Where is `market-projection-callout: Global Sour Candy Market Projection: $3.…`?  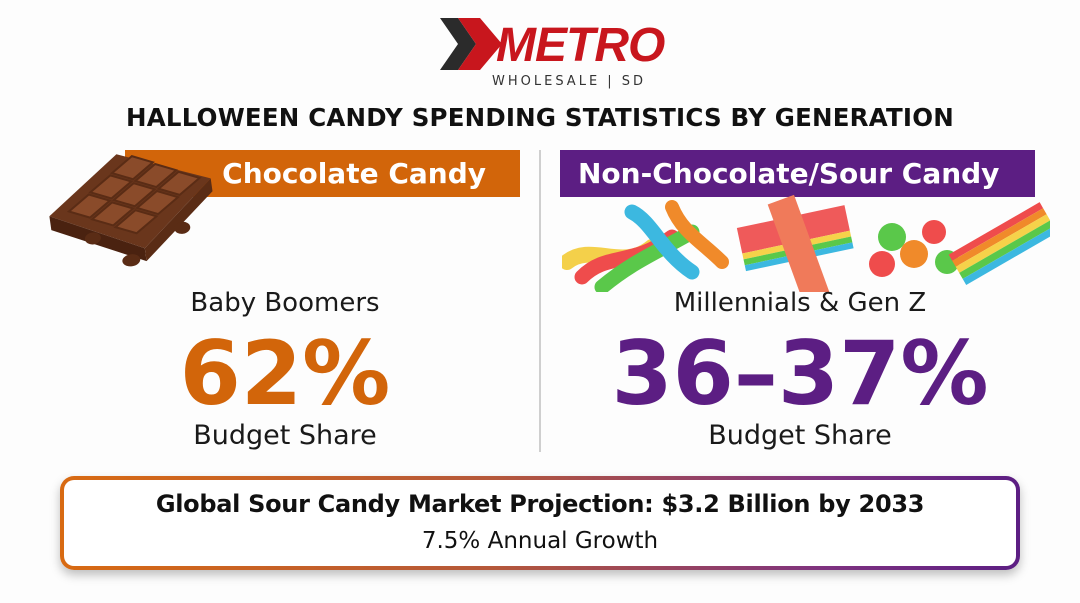
market-projection-callout: Global Sour Candy Market Projection: $3.… is located at coordinates (540, 523).